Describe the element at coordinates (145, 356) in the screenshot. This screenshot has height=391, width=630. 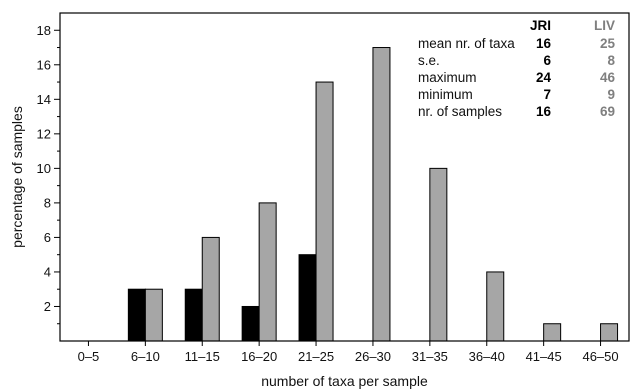
I see `x-tick-label: 6–10` at that location.